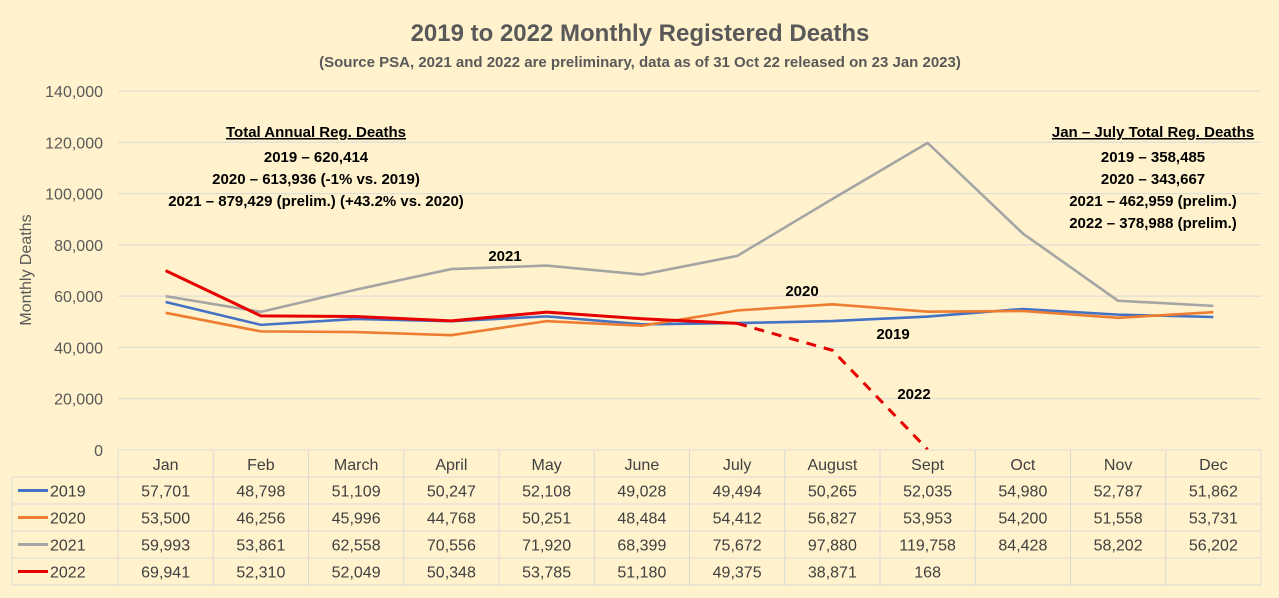 The image size is (1279, 598). I want to click on table-cell: 58,202, so click(1118, 546).